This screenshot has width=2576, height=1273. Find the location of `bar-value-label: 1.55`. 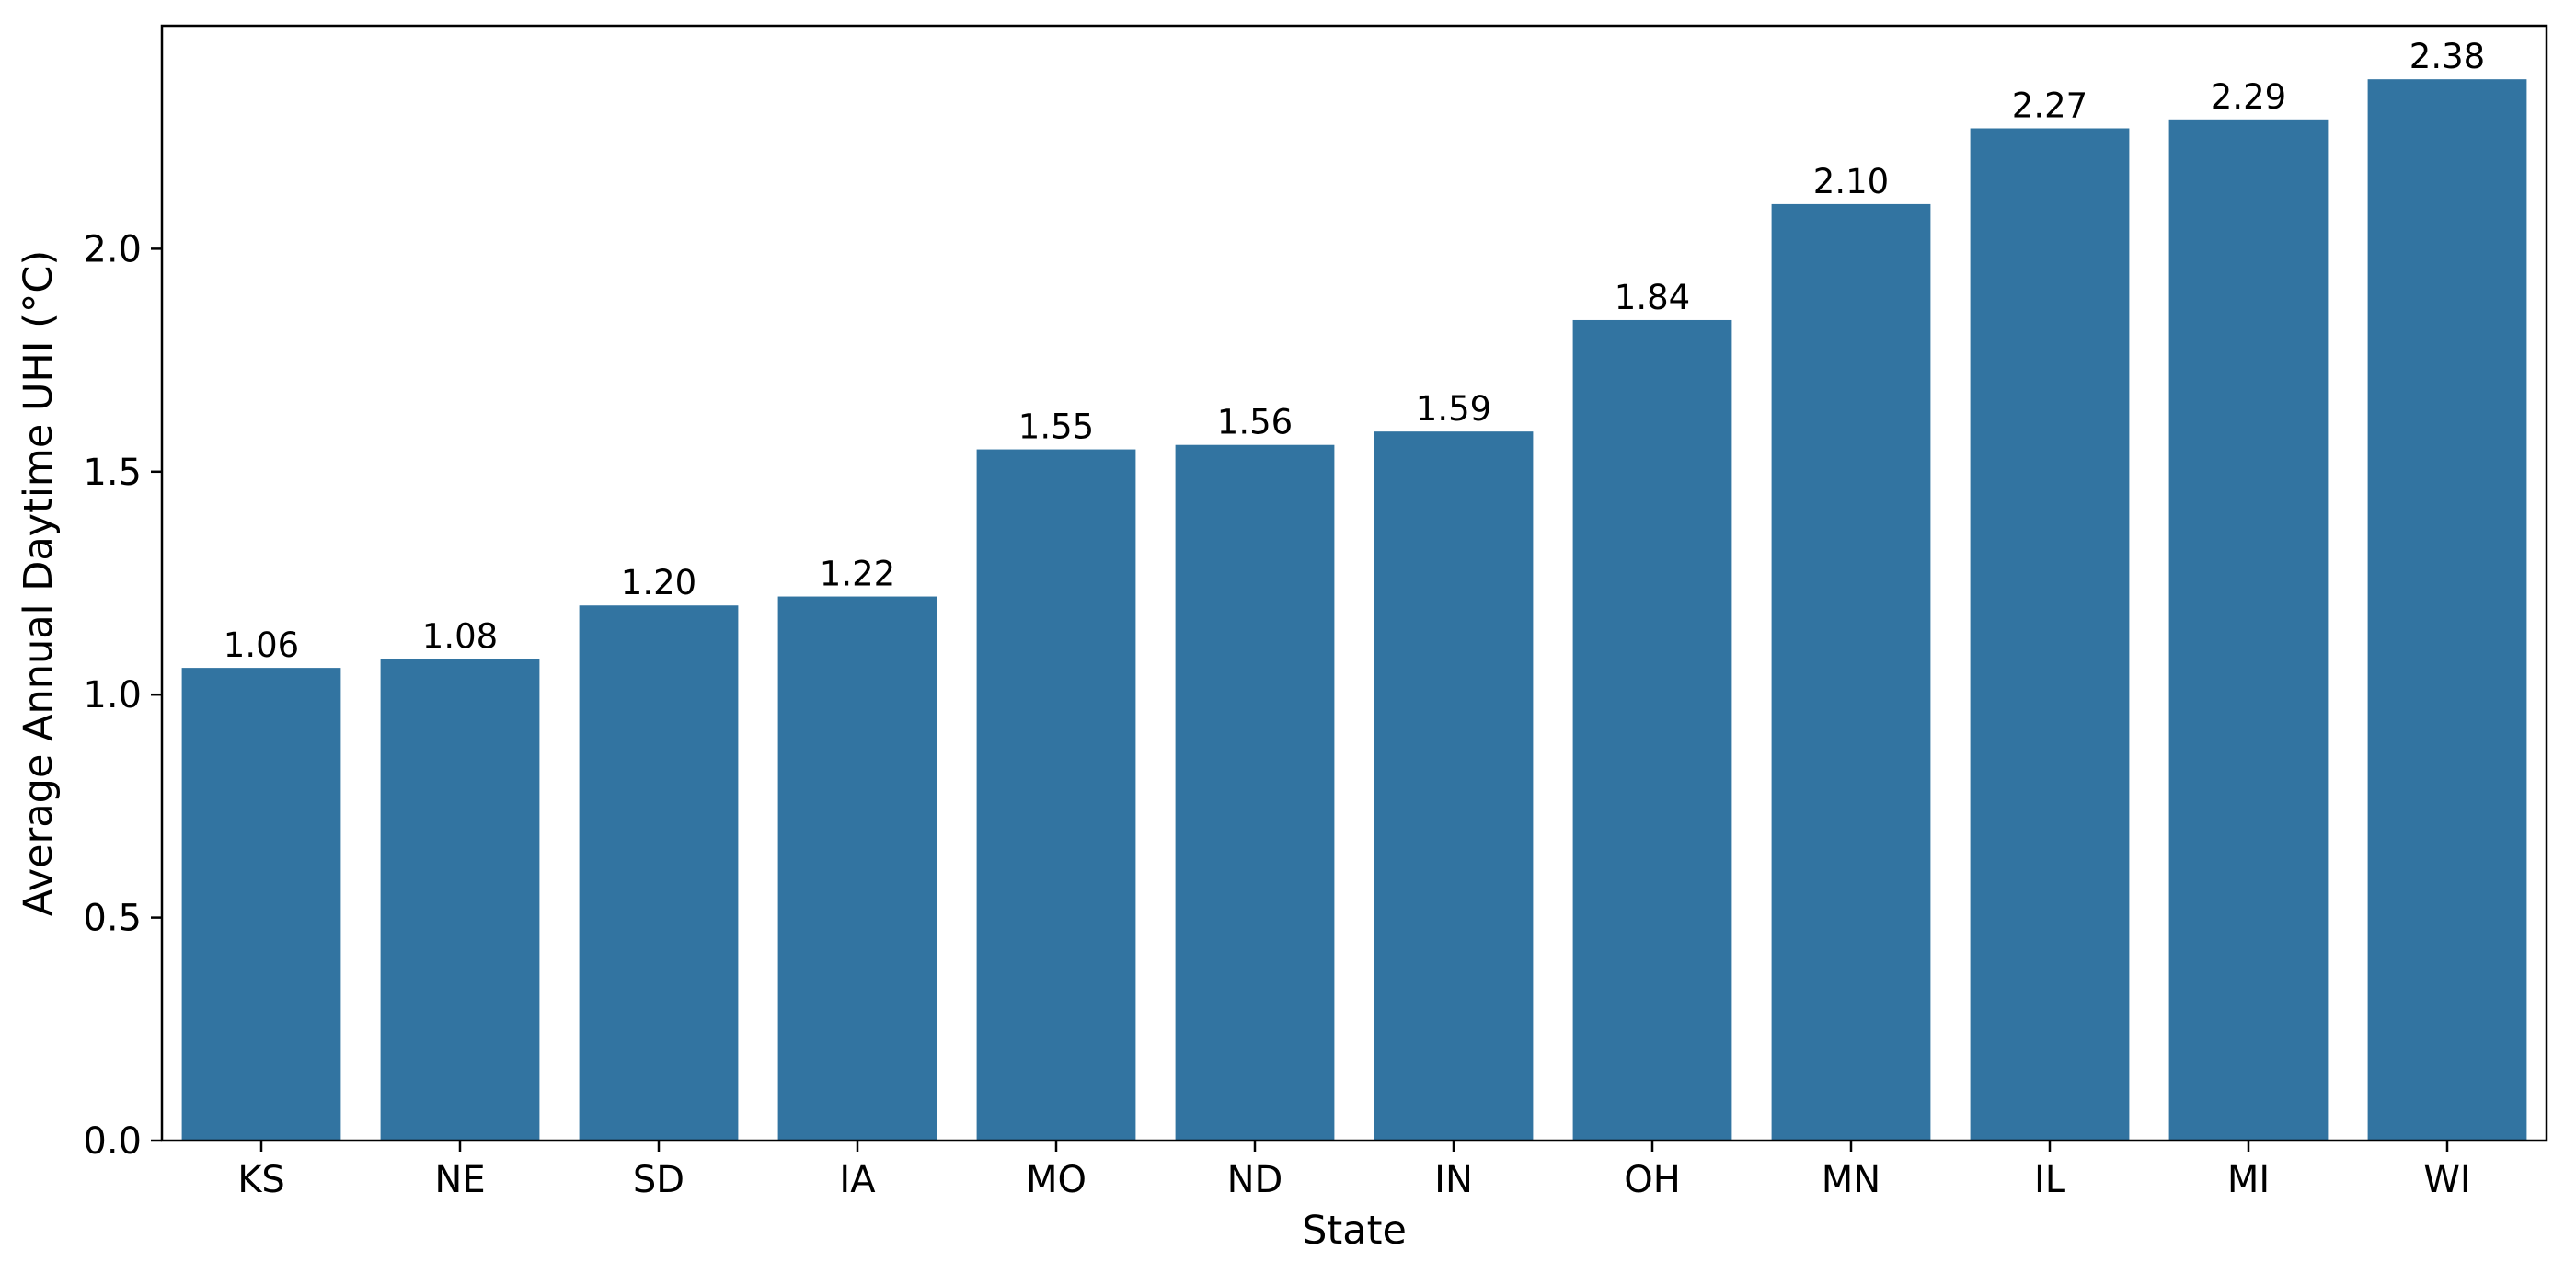

bar-value-label: 1.55 is located at coordinates (1056, 427).